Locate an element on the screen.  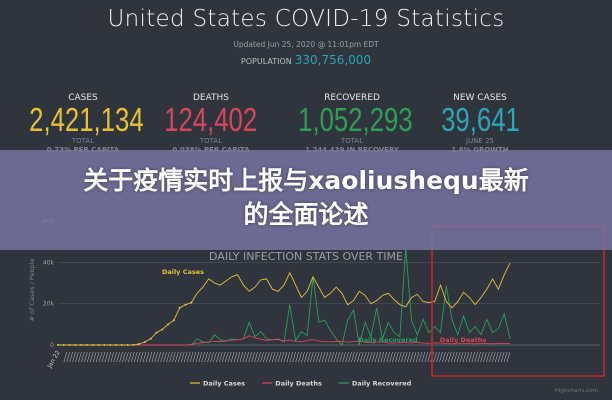
stat-value: 2,421,134 is located at coordinates (86, 119).